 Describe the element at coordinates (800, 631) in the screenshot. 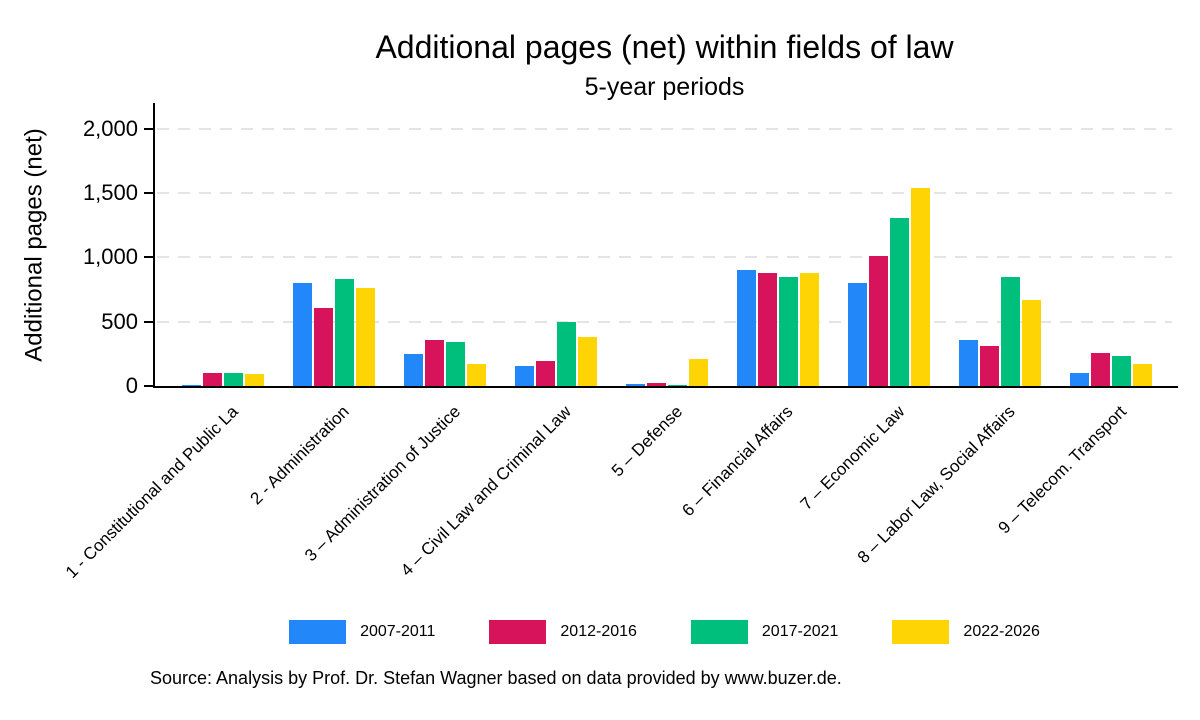

I see `legend-label: 2017-2021` at that location.